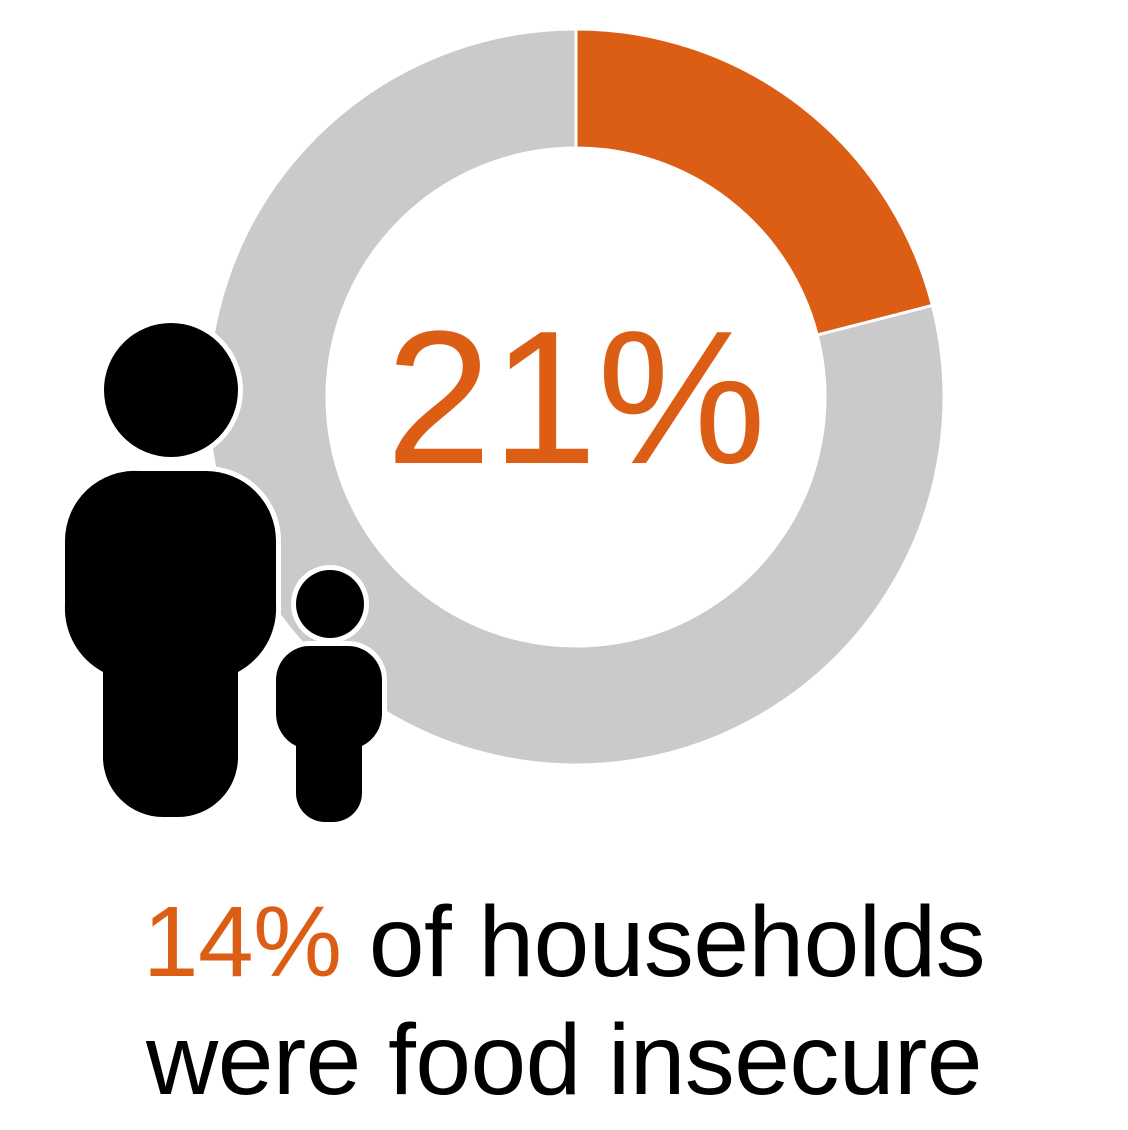 The height and width of the screenshot is (1130, 1128). I want to click on center-percentage-label: 21%, so click(576, 398).